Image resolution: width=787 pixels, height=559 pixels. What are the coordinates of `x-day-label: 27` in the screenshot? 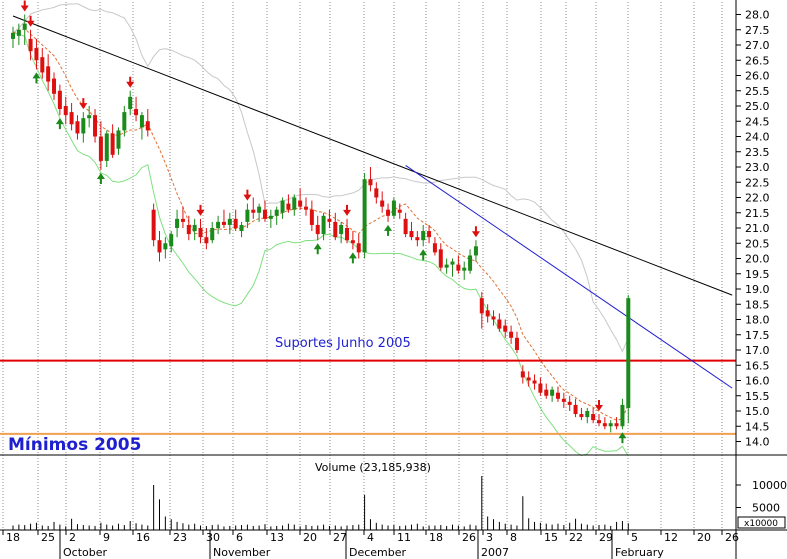 It's located at (340, 537).